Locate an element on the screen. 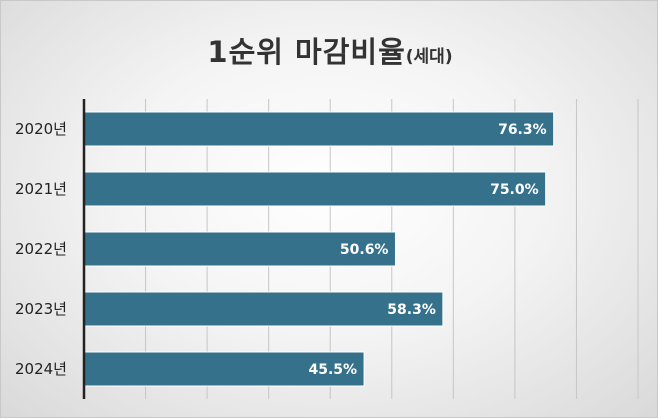  y-tick-label: 2022년 is located at coordinates (41, 249).